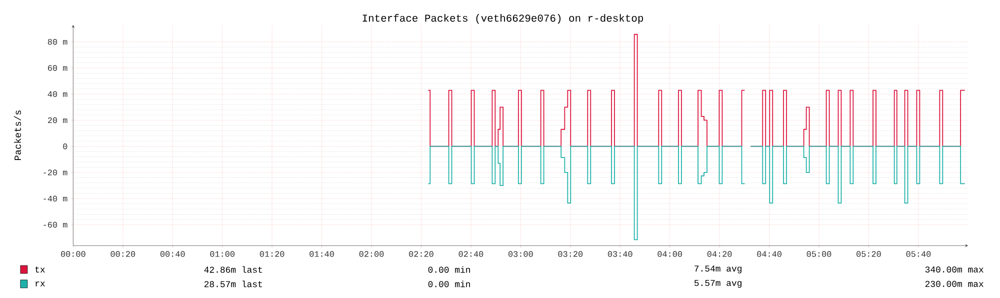 The image size is (1000, 298). Describe the element at coordinates (421, 253) in the screenshot. I see `x-tick-label: 02:20` at that location.